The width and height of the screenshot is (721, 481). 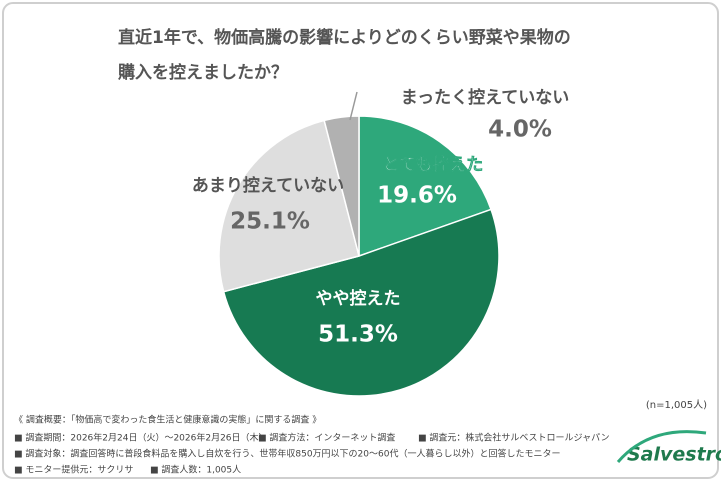 What do you see at coordinates (167, 420) in the screenshot?
I see `footer-heading: 《 調査概要：「物価高で変わった食生活と健康意識の実態」に関する調査 》` at bounding box center [167, 420].